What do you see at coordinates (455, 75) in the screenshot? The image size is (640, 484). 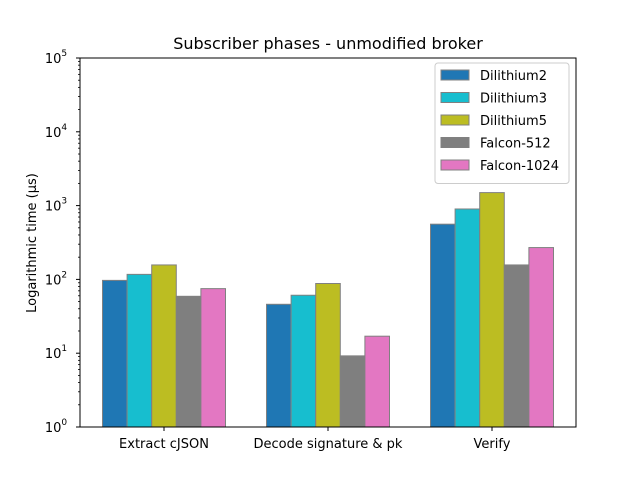 I see `legend-swatch-dilithium2` at bounding box center [455, 75].